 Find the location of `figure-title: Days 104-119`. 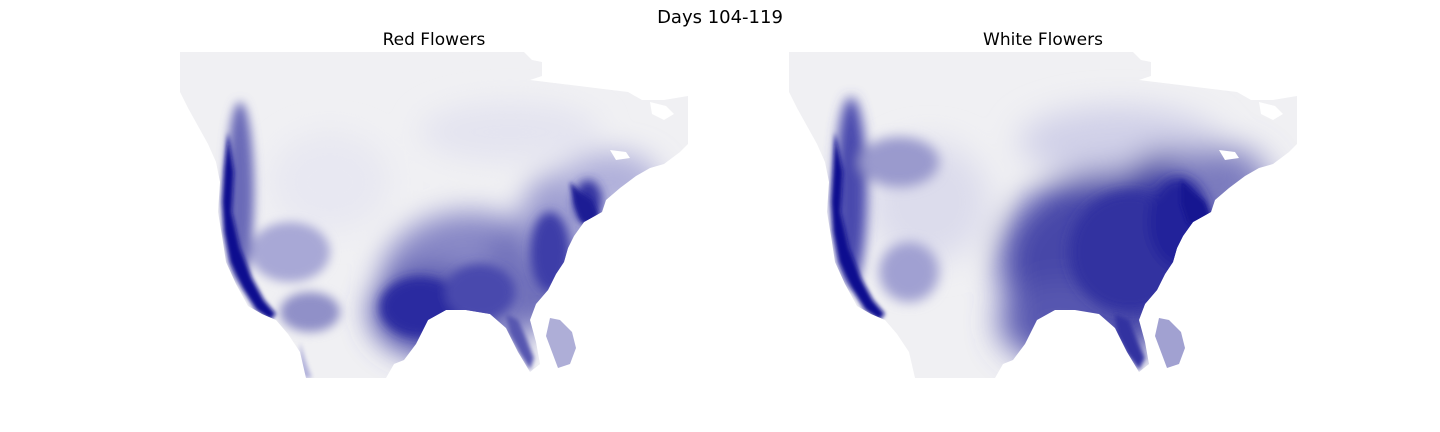

figure-title: Days 104-119 is located at coordinates (720, 17).